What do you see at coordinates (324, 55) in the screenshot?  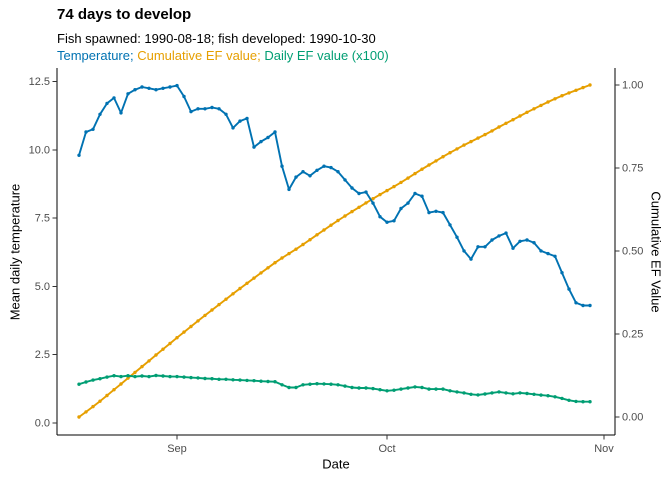 I see `legend-segment-2: Daily EF value (x100)` at bounding box center [324, 55].